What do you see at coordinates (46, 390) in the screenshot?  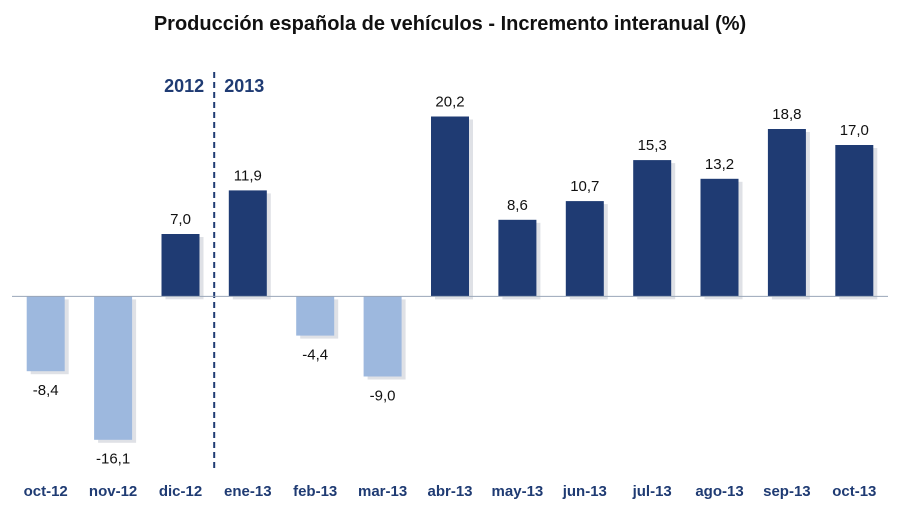 I see `data-label-oct-12: -8,4` at bounding box center [46, 390].